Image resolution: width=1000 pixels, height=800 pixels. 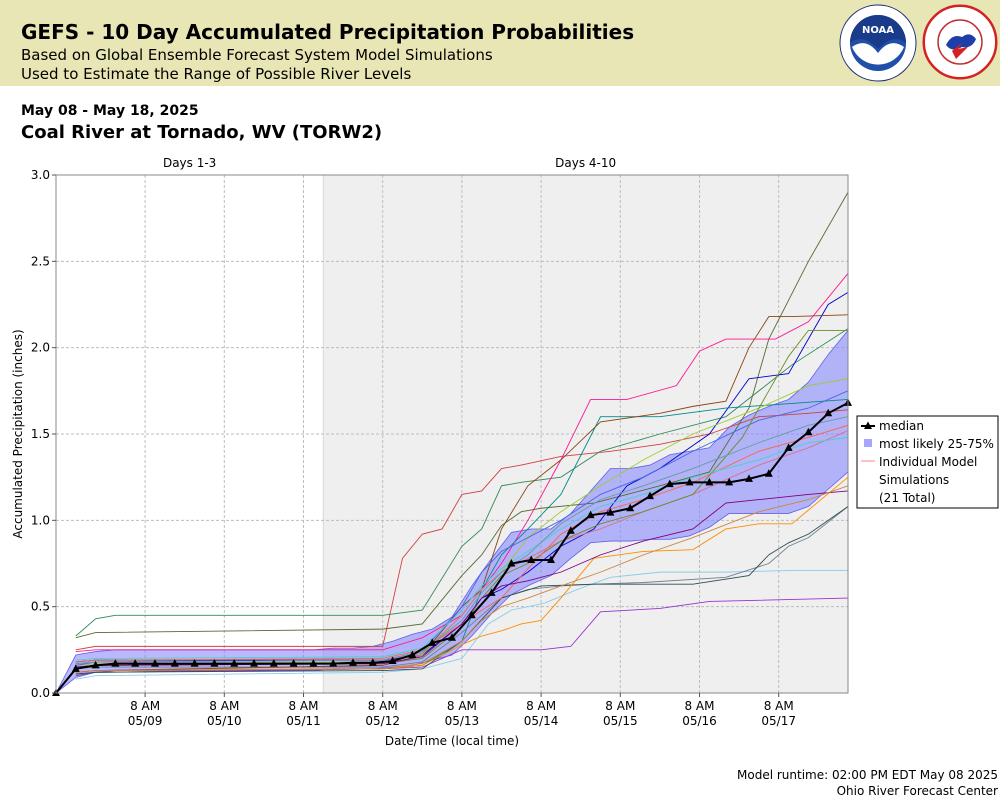 What do you see at coordinates (40, 348) in the screenshot?
I see `y-tick-label: 2.0` at bounding box center [40, 348].